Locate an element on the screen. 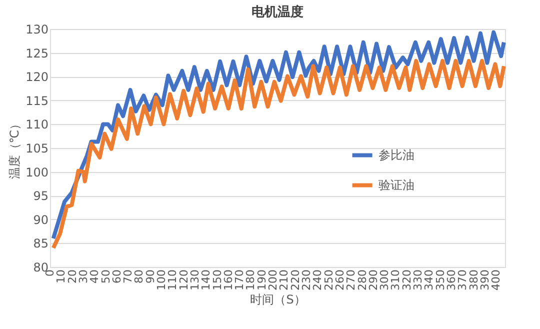 Image resolution: width=540 pixels, height=329 pixels. x-tick-label: 340 is located at coordinates (429, 280).